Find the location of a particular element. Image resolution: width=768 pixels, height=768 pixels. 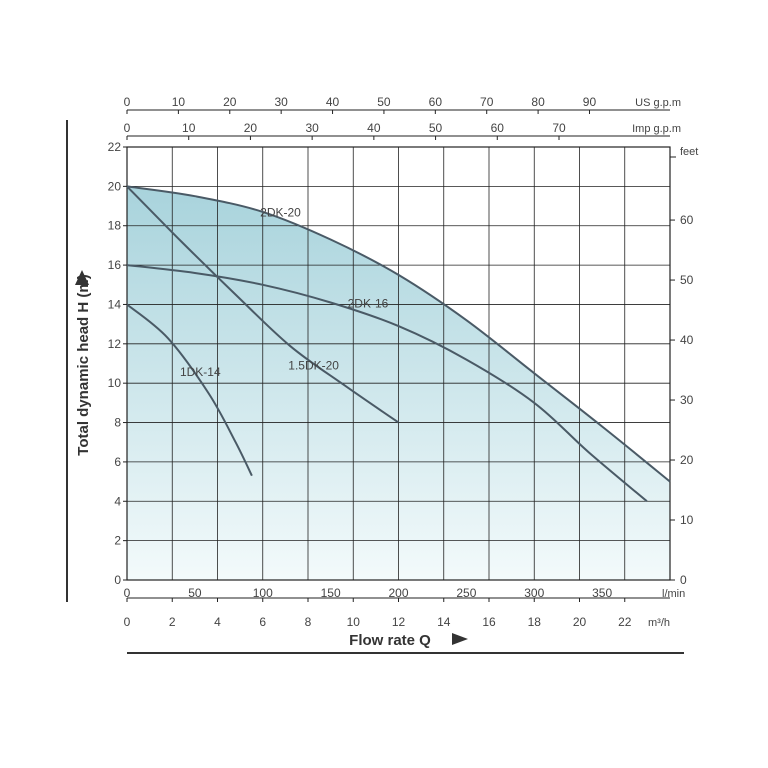

m3h-tick-label: 22 is located at coordinates (625, 622).